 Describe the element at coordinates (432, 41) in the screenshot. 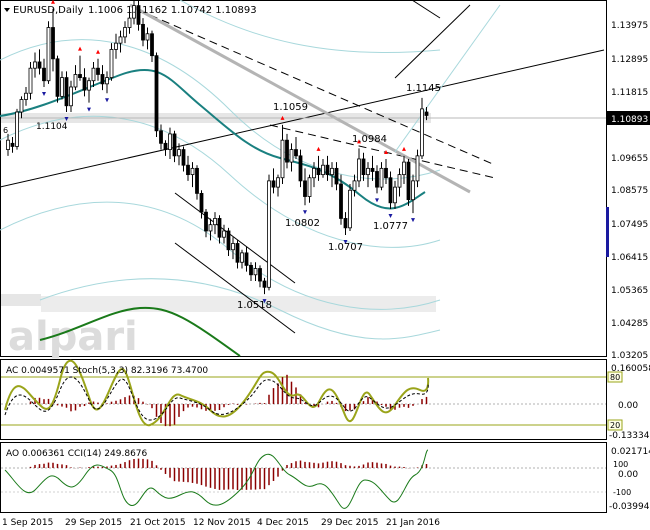

I see `trendline-top-right` at that location.